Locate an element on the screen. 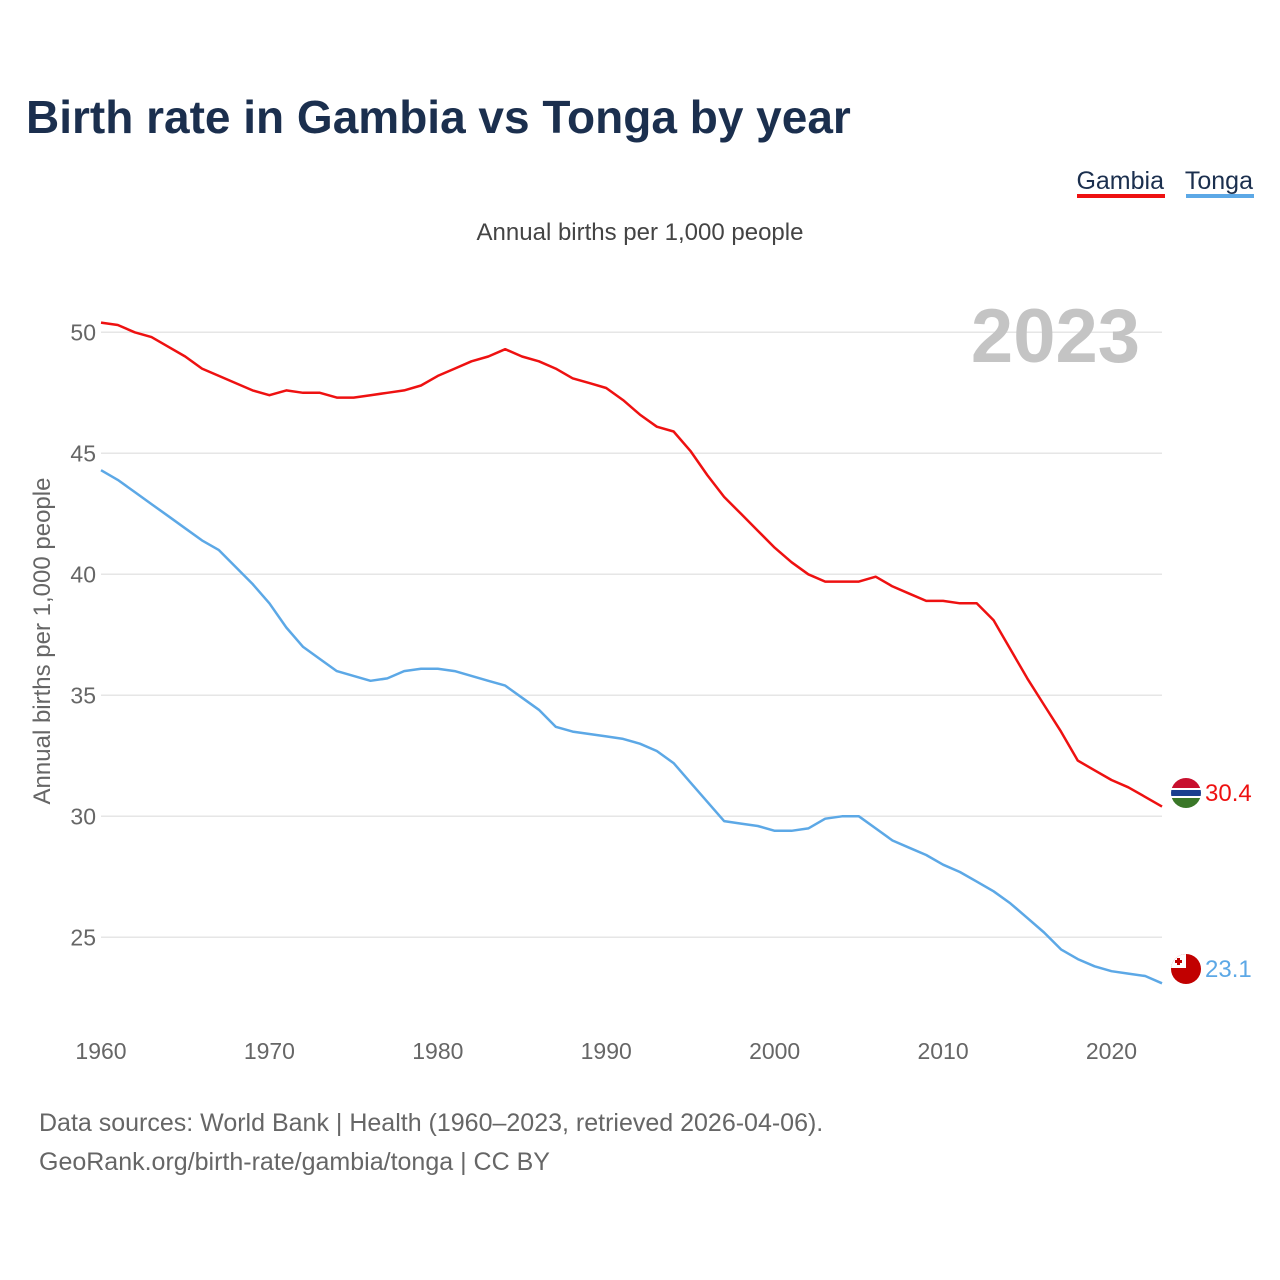  legend-gambia-swatch is located at coordinates (1121, 196).